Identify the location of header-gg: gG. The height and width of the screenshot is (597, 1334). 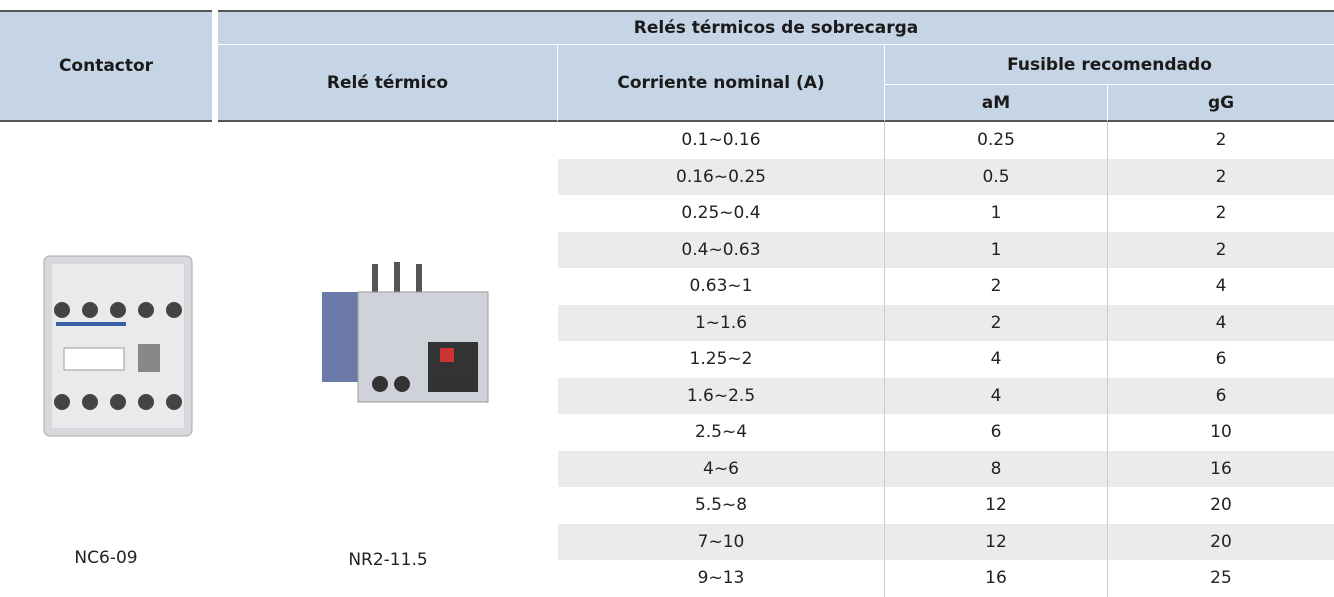
(1221, 103).